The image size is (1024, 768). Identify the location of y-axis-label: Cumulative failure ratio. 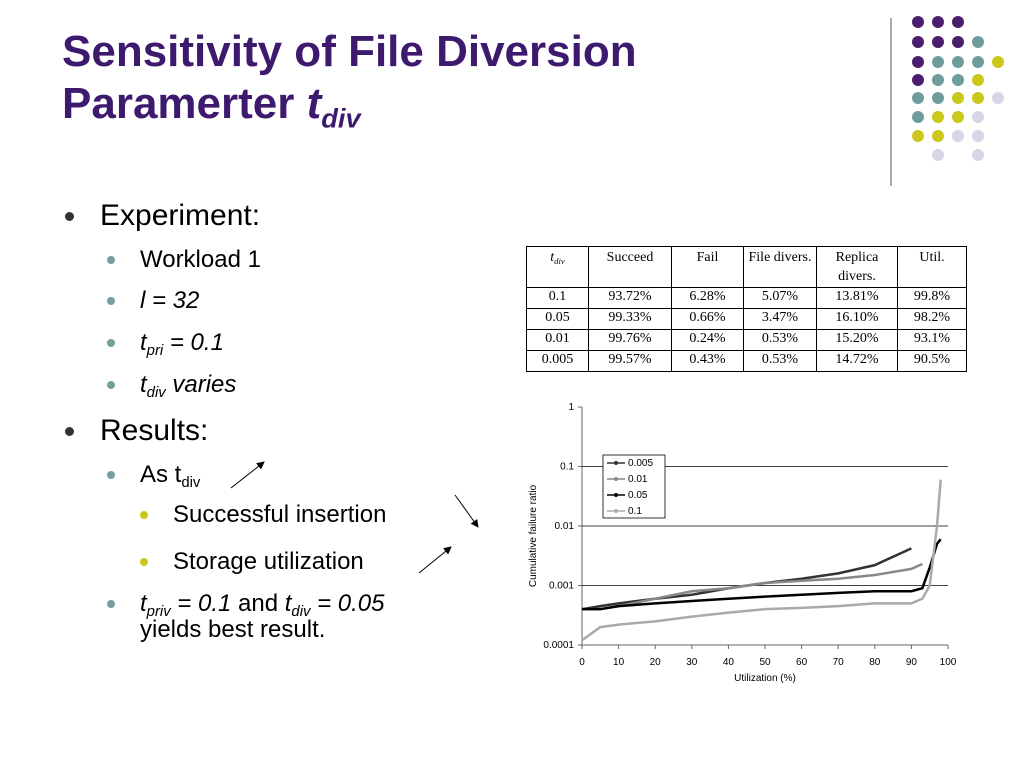
(533, 535).